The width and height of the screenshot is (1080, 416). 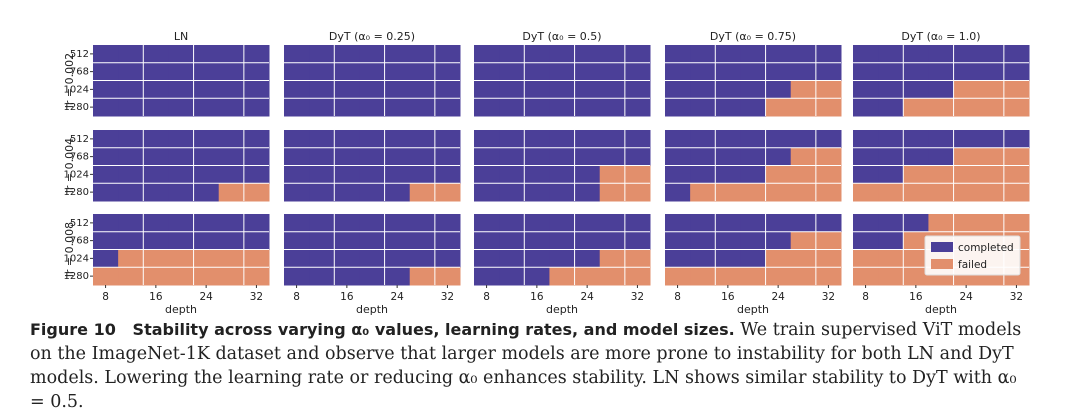 What do you see at coordinates (942, 264) in the screenshot?
I see `legend-swatch-failed` at bounding box center [942, 264].